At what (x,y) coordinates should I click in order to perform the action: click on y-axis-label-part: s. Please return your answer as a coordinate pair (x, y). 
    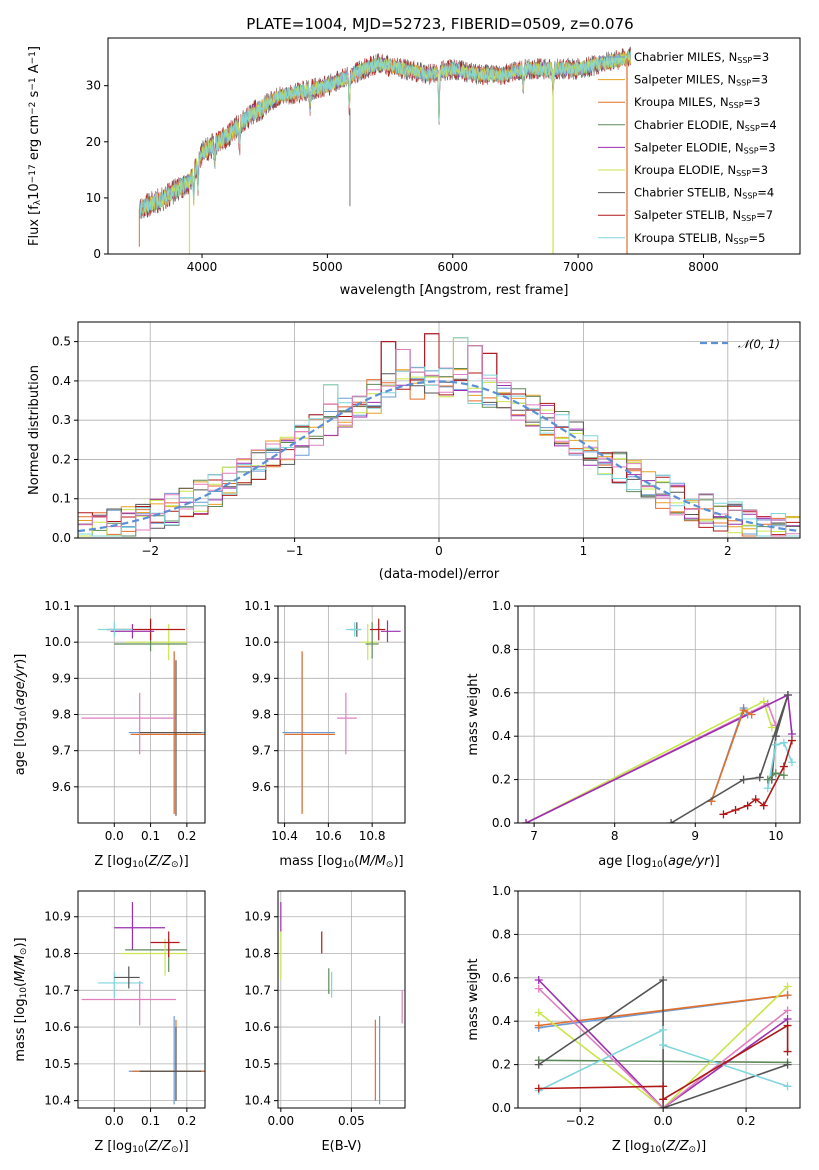
    Looking at the image, I should click on (34, 95).